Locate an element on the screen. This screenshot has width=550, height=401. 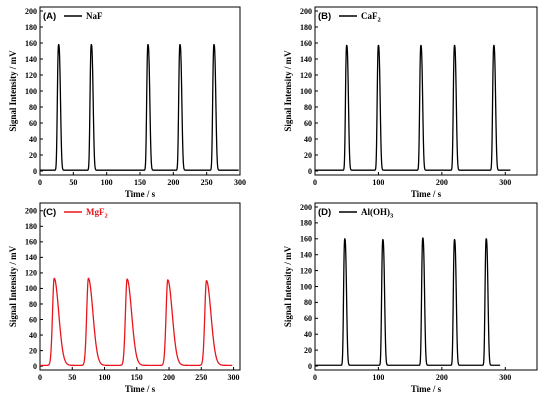
panel-label: (B) is located at coordinates (324, 16).